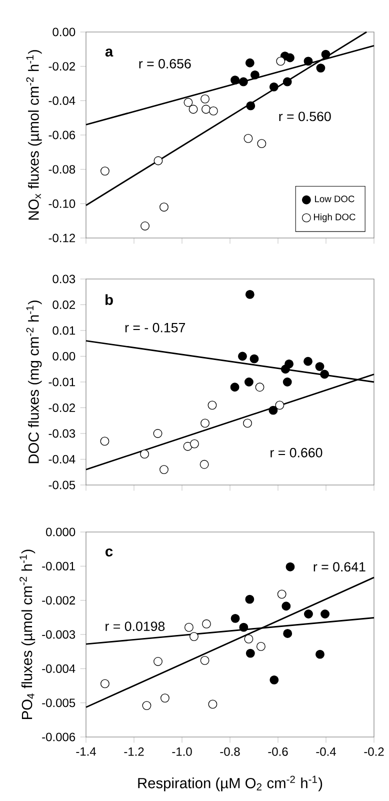 This screenshot has width=389, height=801. Describe the element at coordinates (59, 703) in the screenshot. I see `y-tick-label: -0.005` at that location.